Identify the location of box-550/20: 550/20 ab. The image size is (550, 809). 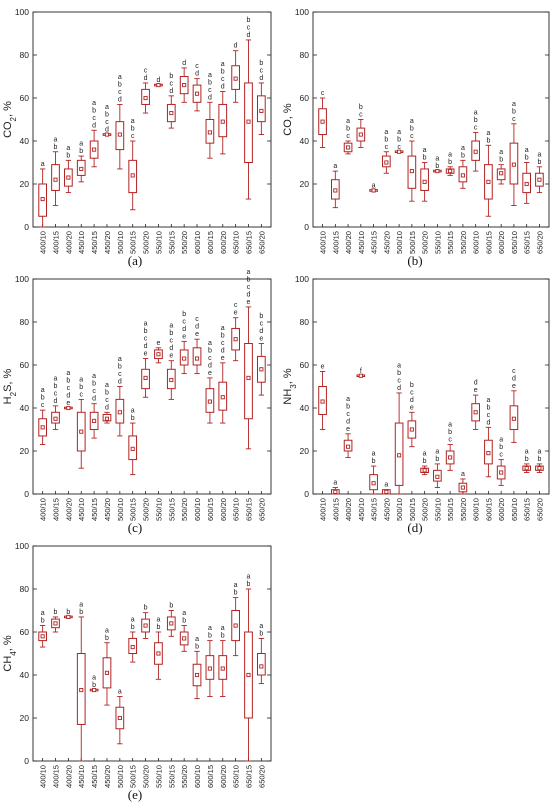
(184, 699).